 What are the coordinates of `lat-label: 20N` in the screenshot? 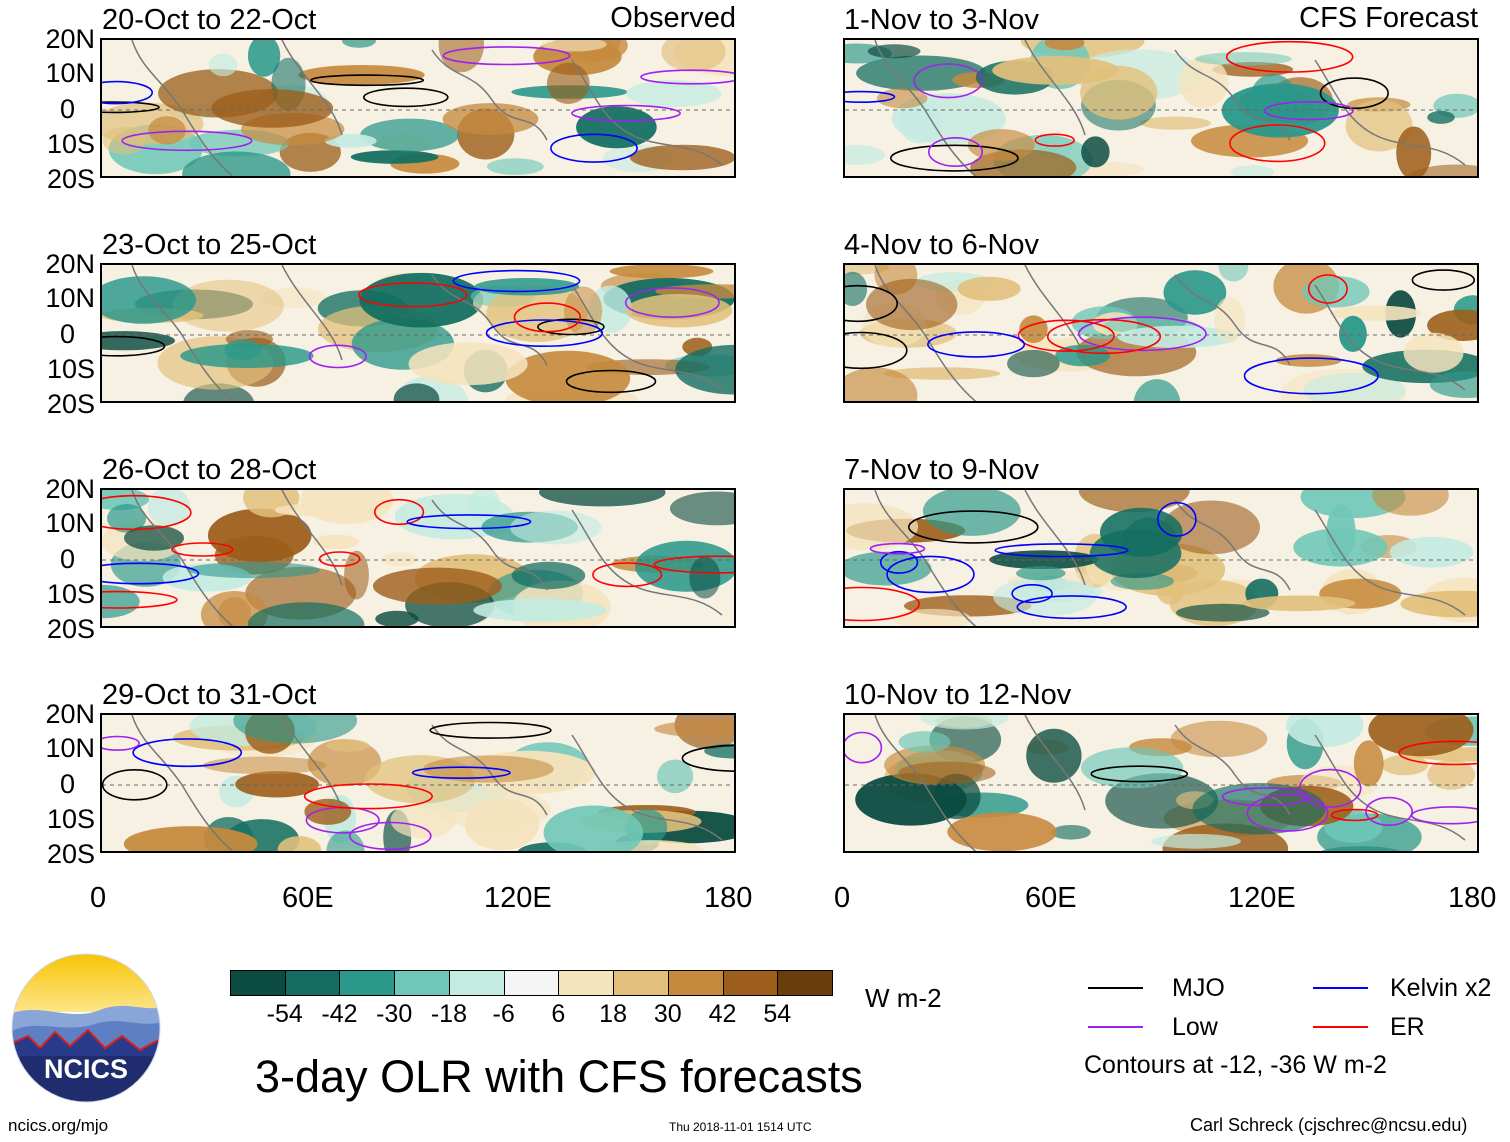 It's located at (70, 39).